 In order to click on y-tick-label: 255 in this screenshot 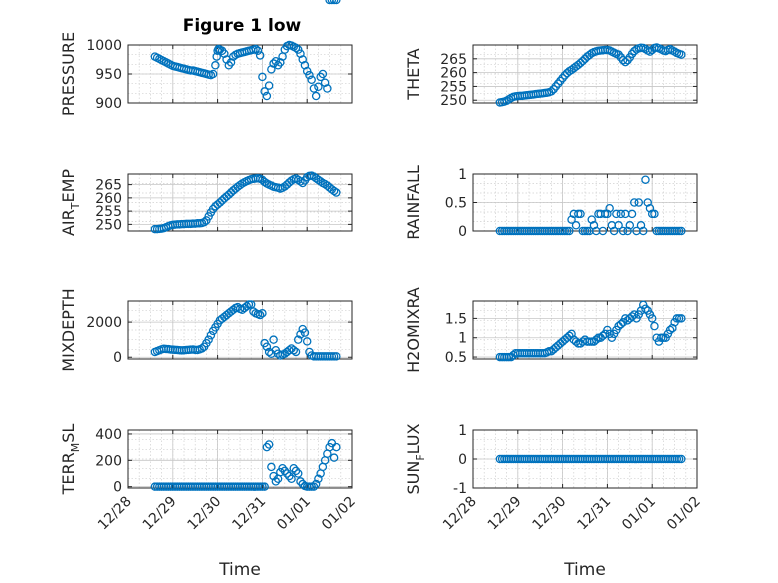, I will do `click(453, 87)`.